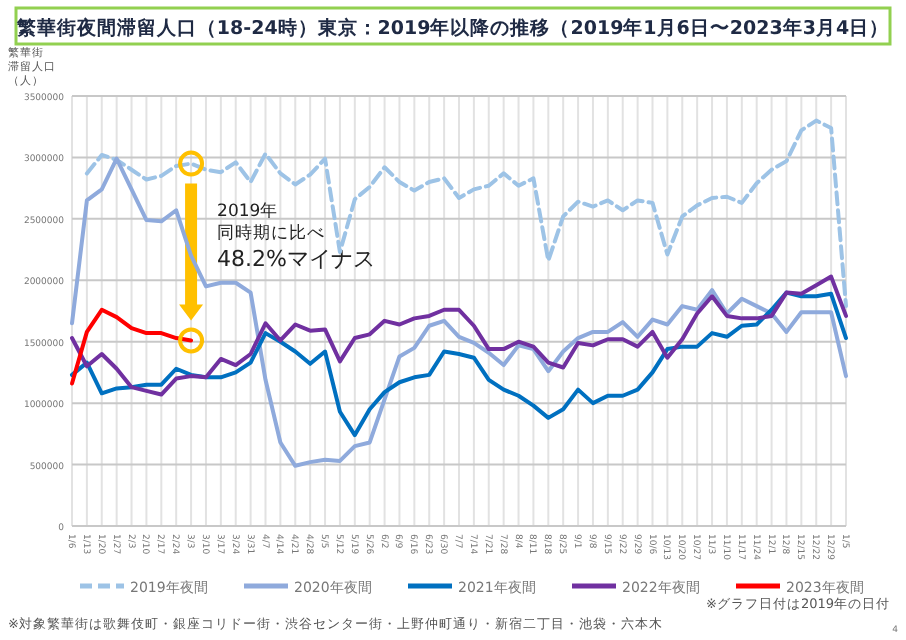 Image resolution: width=906 pixels, height=640 pixels. I want to click on chart-title: 繁華街夜間滞留人口（18-24時）東京：2019年以降の推移（2019年1月6日〜2023年3月4日）, so click(452, 28).